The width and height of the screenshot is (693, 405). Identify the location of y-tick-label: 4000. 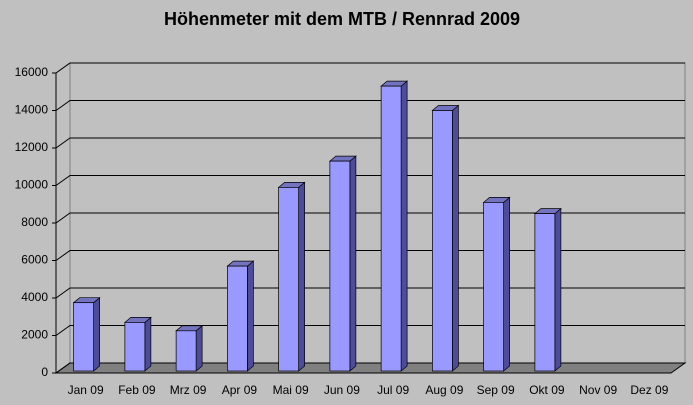
(34, 297).